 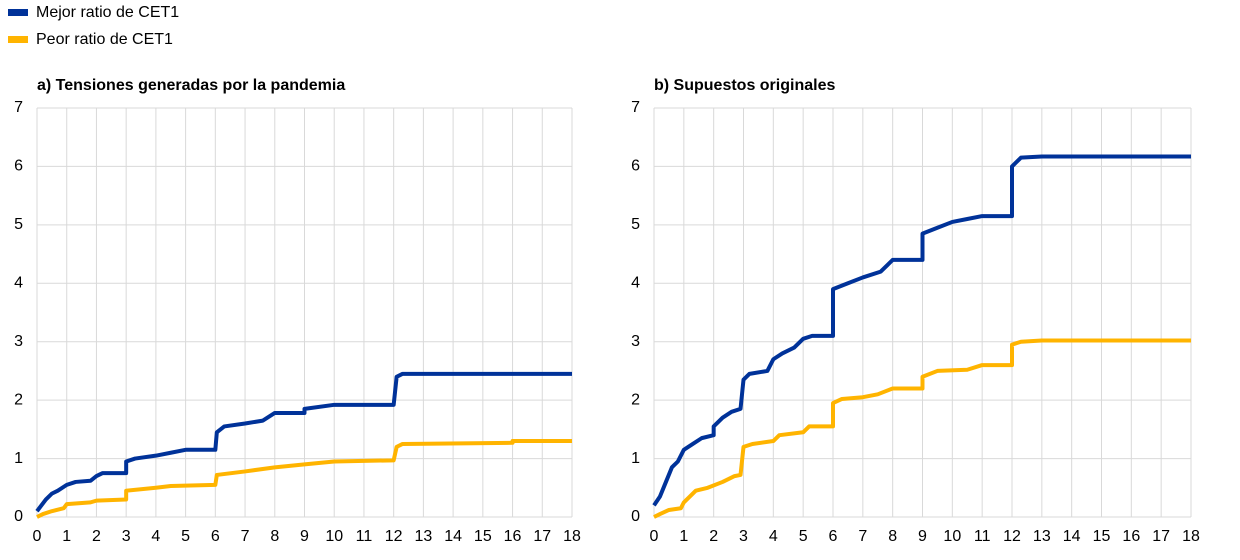 I want to click on panel-title: b) Supuestos originales, so click(x=744, y=85).